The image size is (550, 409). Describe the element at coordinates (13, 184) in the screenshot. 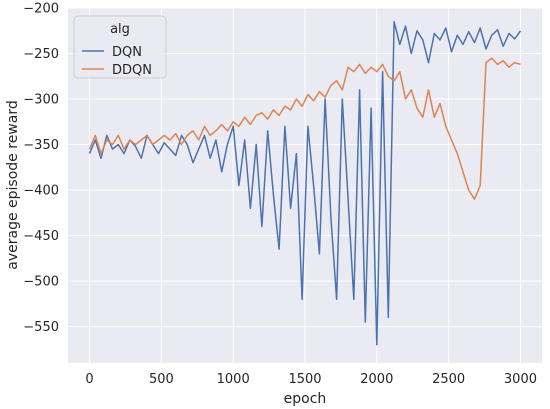

I see `y-axis-label: average episode reward` at that location.